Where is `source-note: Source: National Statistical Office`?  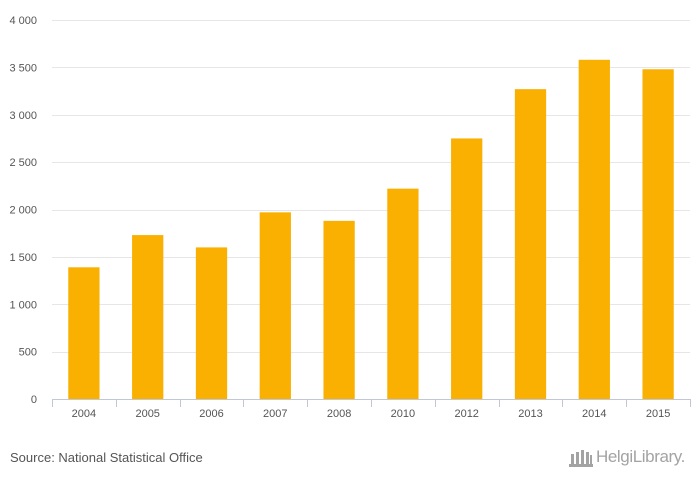 source-note: Source: National Statistical Office is located at coordinates (106, 457).